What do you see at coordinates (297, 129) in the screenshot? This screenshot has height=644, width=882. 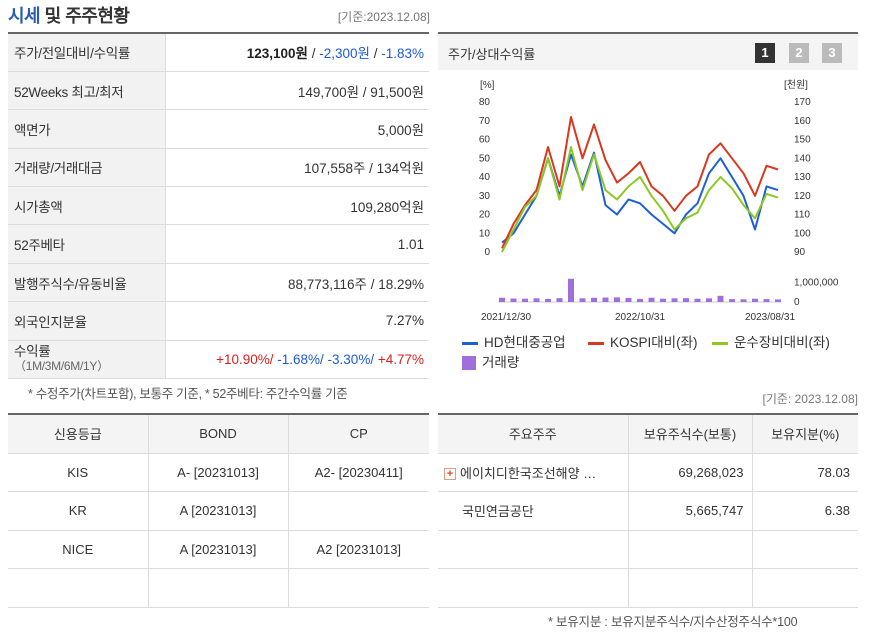 I see `row-value: 5,000원` at bounding box center [297, 129].